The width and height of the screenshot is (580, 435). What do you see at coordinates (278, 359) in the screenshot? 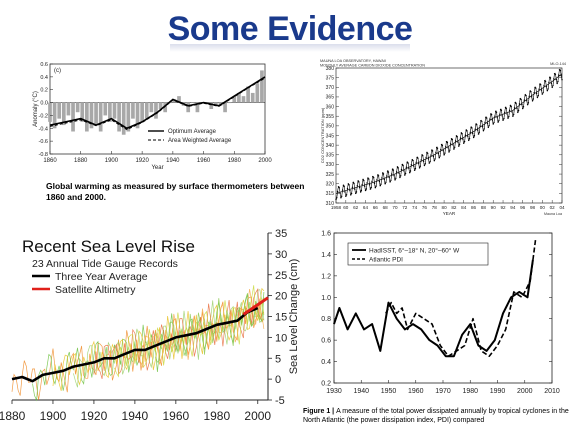
I see `y-tick-label: 5` at bounding box center [278, 359].